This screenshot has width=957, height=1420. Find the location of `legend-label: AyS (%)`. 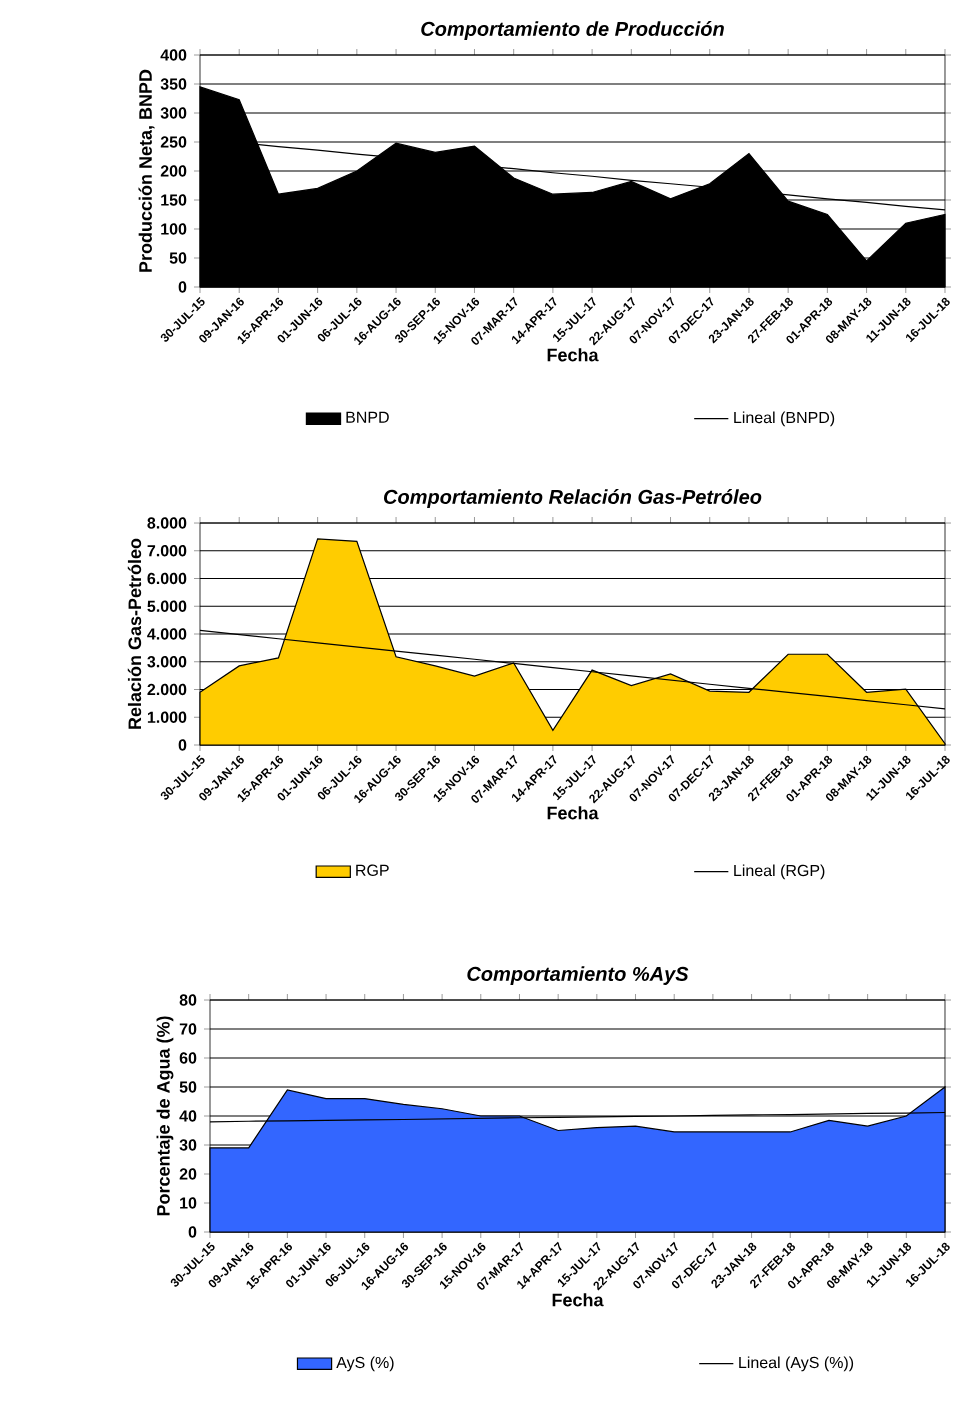

legend-label: AyS (%) is located at coordinates (365, 1364).